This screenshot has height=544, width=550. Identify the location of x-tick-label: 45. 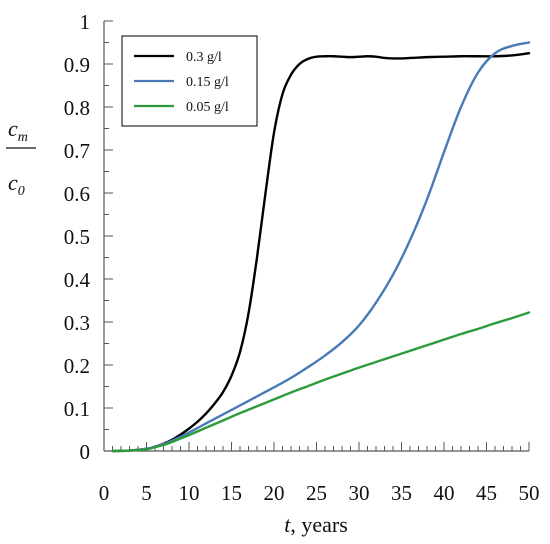
(486, 493).